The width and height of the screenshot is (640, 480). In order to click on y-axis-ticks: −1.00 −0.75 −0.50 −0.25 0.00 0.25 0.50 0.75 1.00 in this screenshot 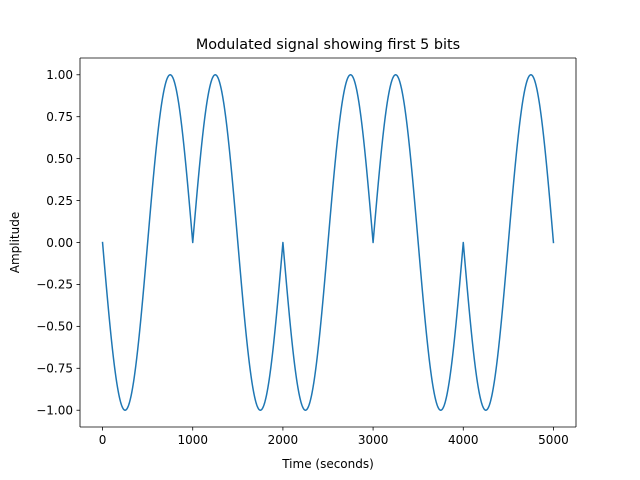, I will do `click(58, 243)`.